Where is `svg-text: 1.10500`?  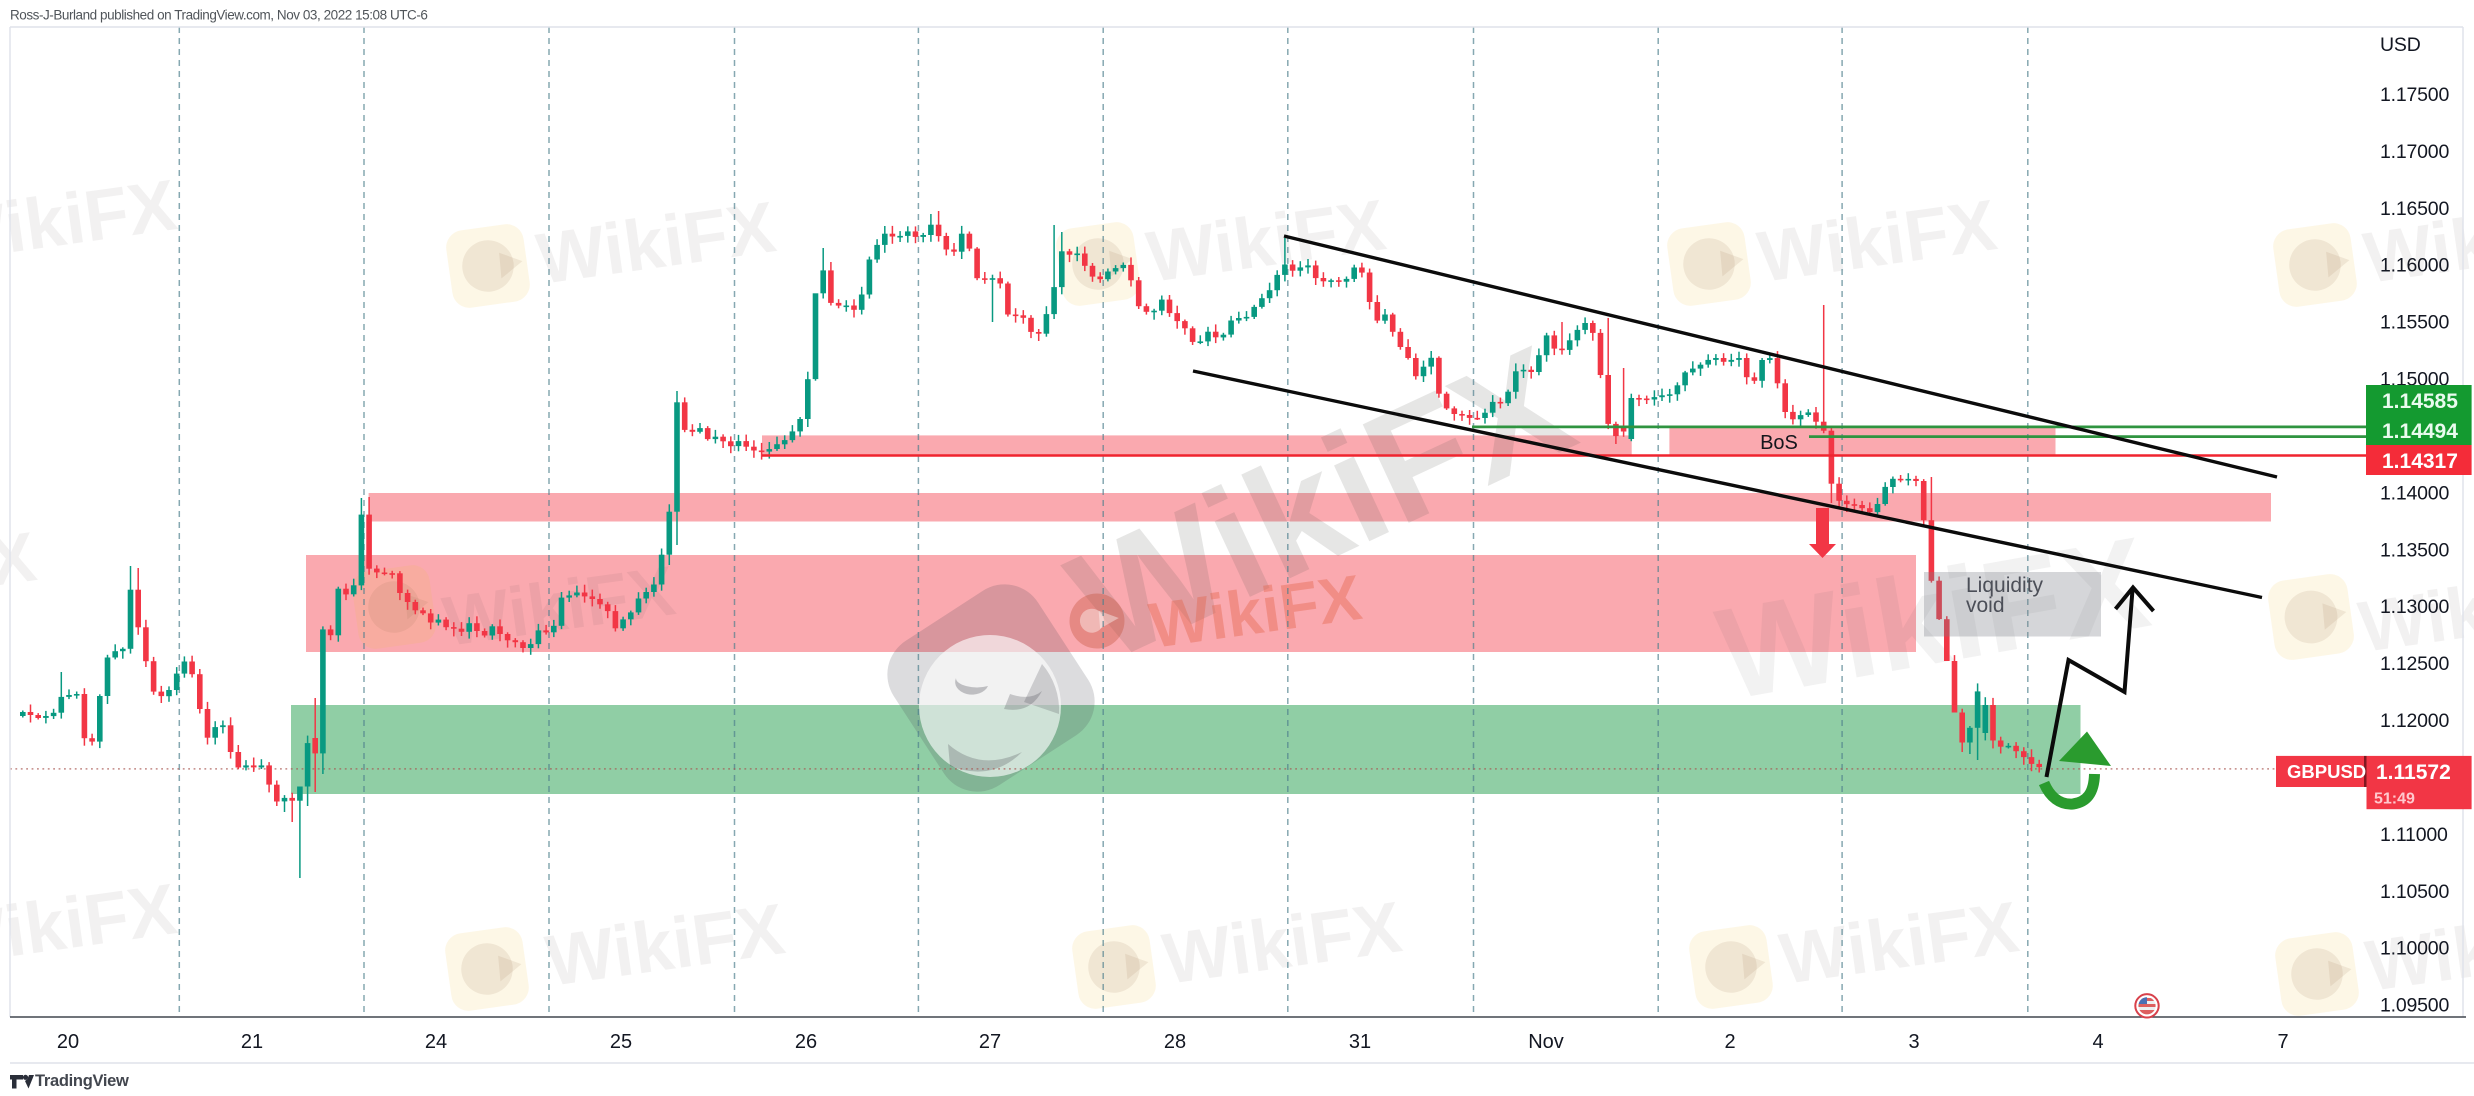 svg-text: 1.10500 is located at coordinates (2414, 892).